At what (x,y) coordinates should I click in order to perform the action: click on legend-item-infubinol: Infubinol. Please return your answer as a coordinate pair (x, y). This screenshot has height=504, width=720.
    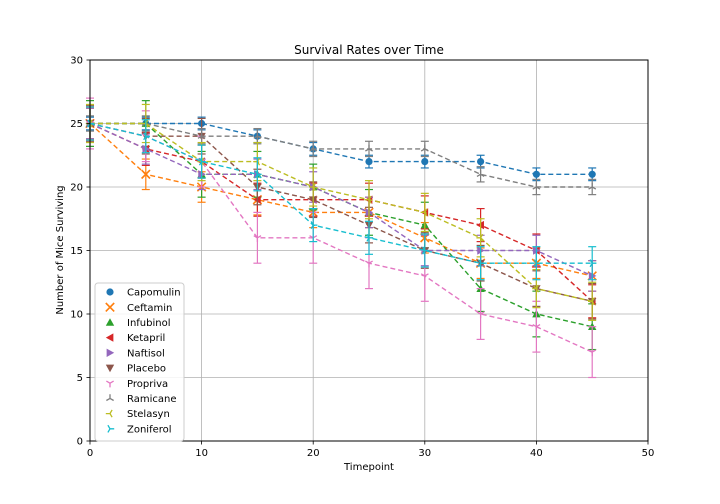
    Looking at the image, I should click on (138, 323).